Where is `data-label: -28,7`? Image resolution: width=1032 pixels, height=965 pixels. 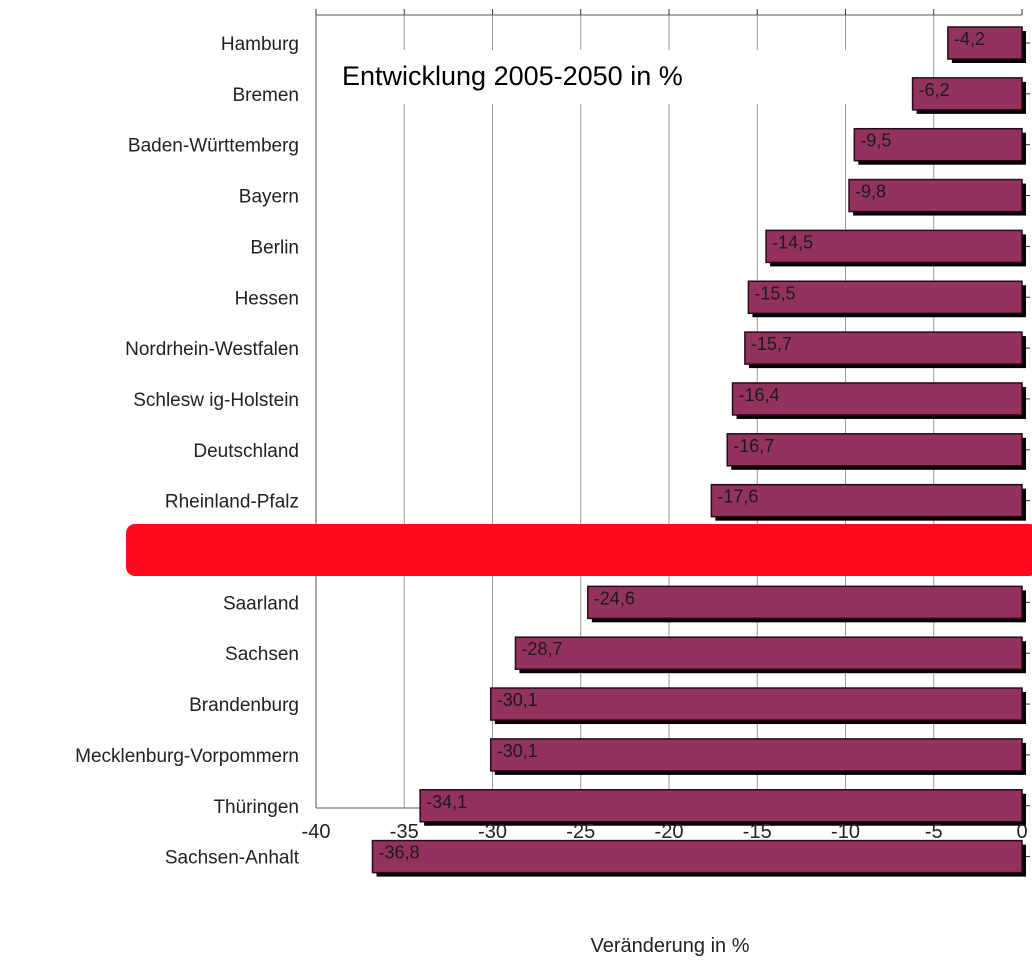 data-label: -28,7 is located at coordinates (541, 649).